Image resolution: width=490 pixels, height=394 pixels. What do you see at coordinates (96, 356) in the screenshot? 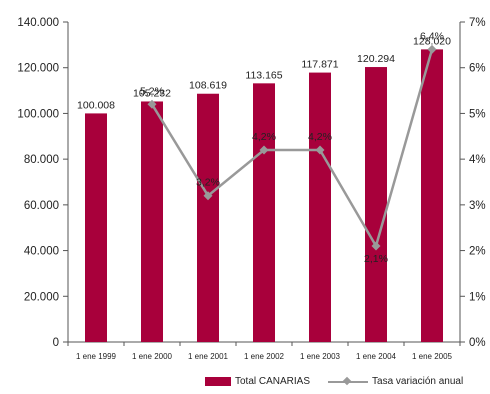
I see `x-tick-label: 1 ene 1999` at bounding box center [96, 356].